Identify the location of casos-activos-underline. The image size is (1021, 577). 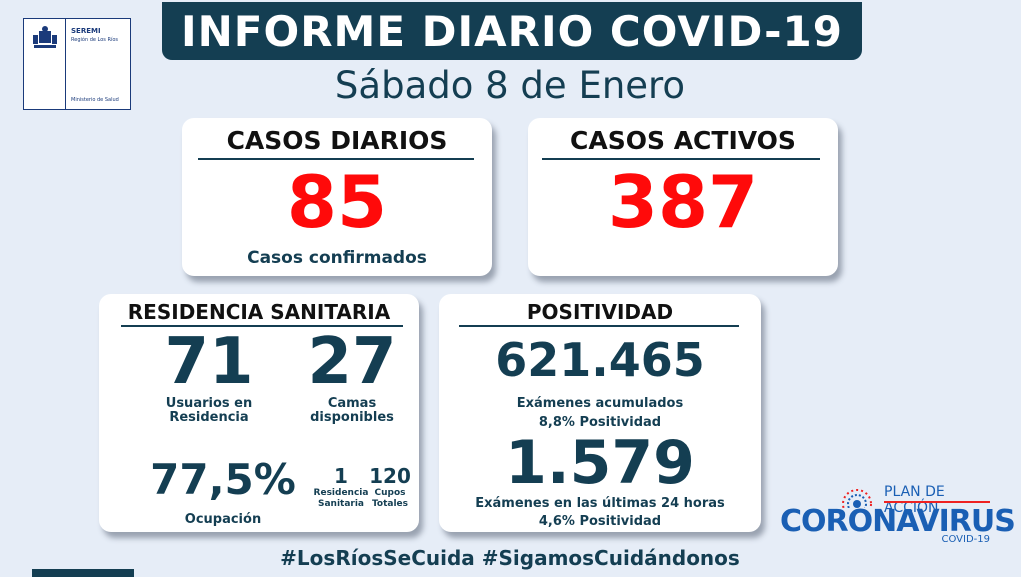
(681, 159).